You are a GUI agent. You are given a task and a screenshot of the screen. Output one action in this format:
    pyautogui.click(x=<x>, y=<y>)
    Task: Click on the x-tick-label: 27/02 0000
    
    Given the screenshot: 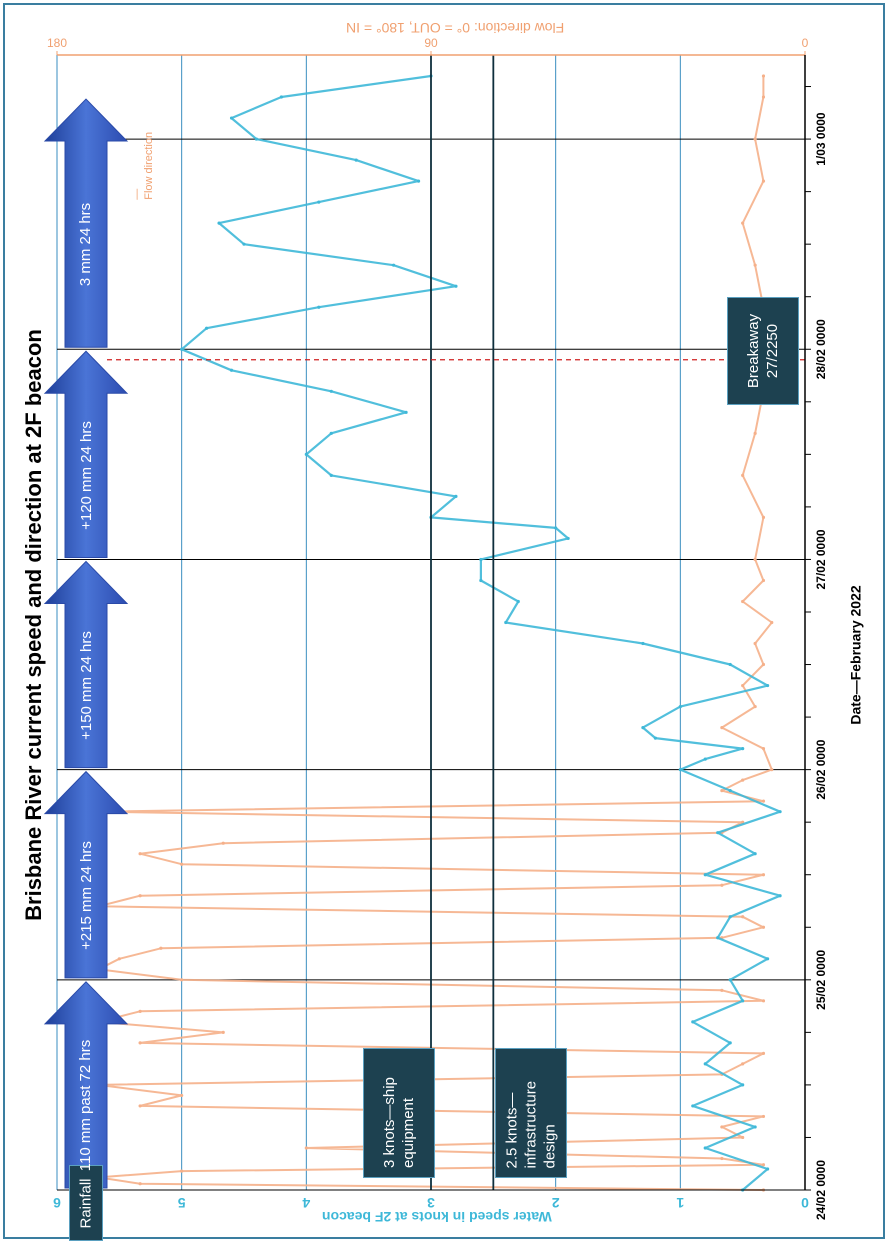 What is the action you would take?
    pyautogui.click(x=821, y=559)
    